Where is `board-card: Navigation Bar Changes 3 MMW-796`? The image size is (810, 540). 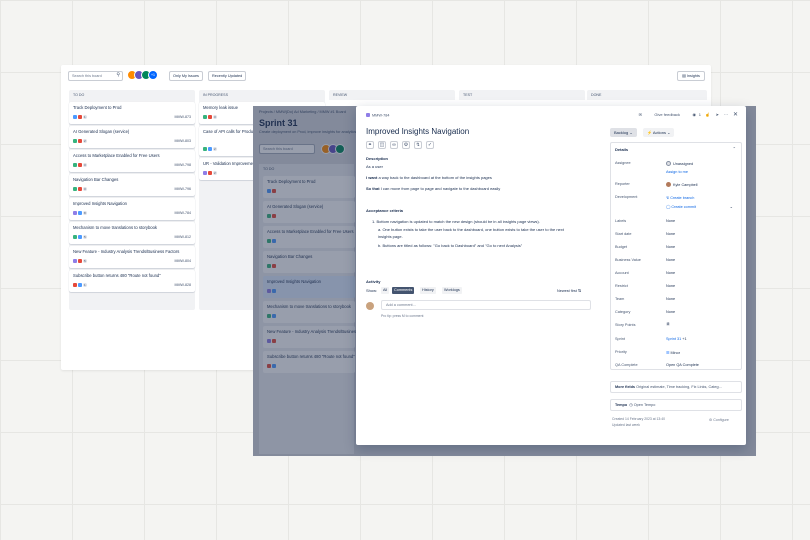 board-card: Navigation Bar Changes 3 MMW-796 is located at coordinates (132, 185).